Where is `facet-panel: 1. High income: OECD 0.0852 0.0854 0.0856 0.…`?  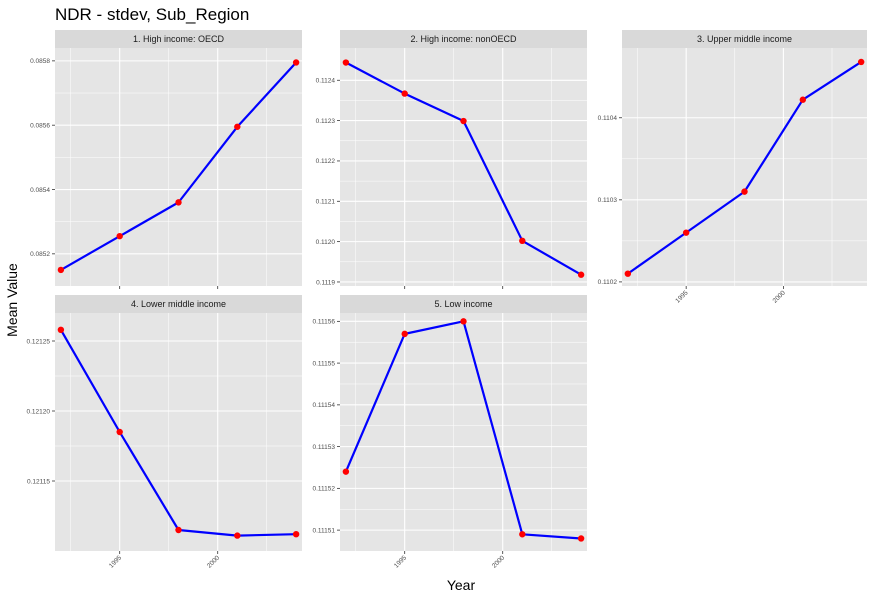 facet-panel: 1. High income: OECD 0.0852 0.0854 0.0856 0.… is located at coordinates (166, 159).